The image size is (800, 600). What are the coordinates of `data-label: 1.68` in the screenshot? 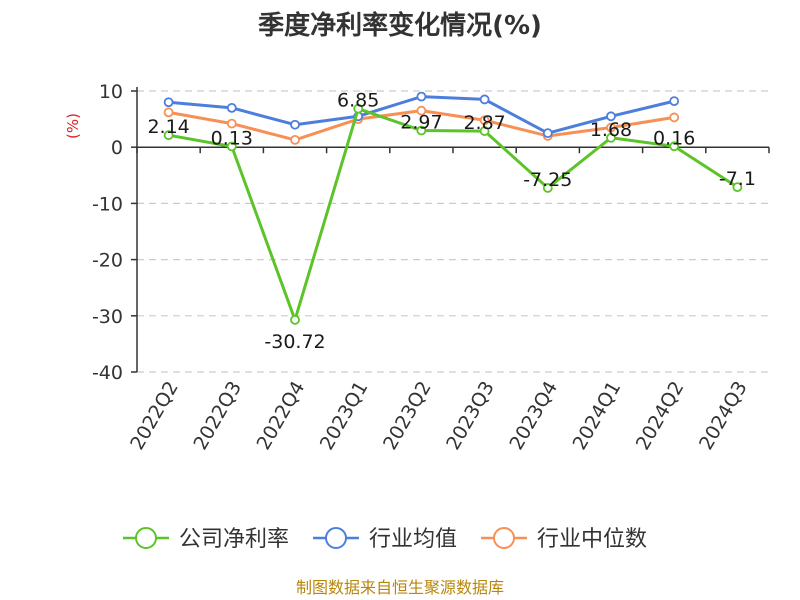 It's located at (611, 130).